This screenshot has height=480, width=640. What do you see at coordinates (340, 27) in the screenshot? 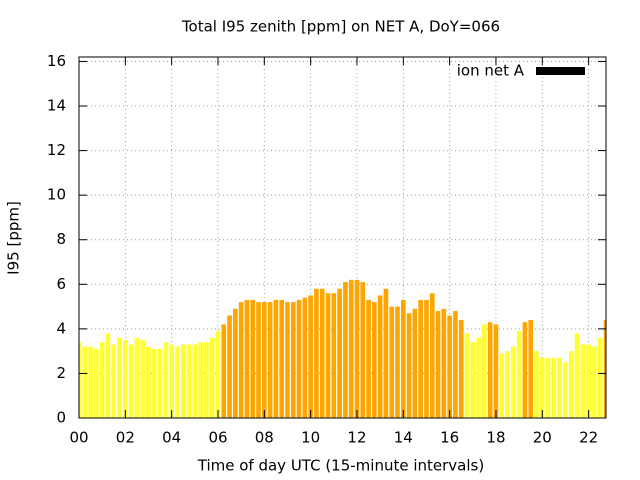
I see `chart-title: Total I95 zenith [ppm] on NET A, DoY=066` at bounding box center [340, 27].